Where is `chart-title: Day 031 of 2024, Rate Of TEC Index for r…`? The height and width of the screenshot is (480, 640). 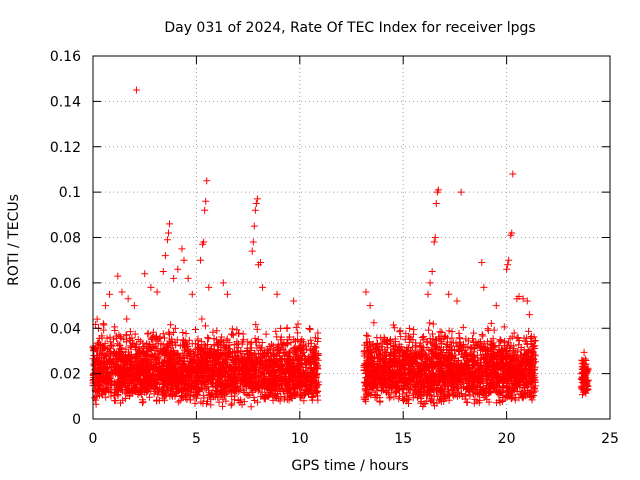
chart-title: Day 031 of 2024, Rate Of TEC Index for r… is located at coordinates (349, 28).